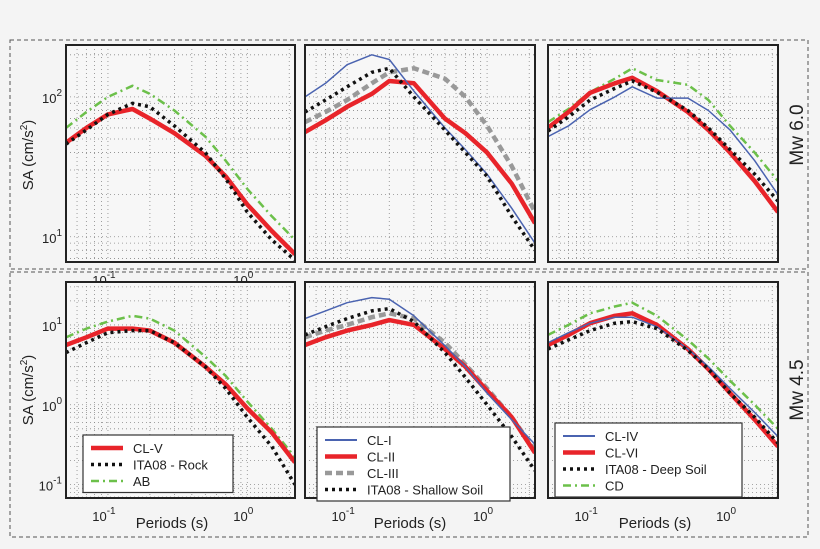 Image resolution: width=820 pixels, height=549 pixels. Describe the element at coordinates (383, 473) in the screenshot. I see `legend-label: CL-III` at that location.